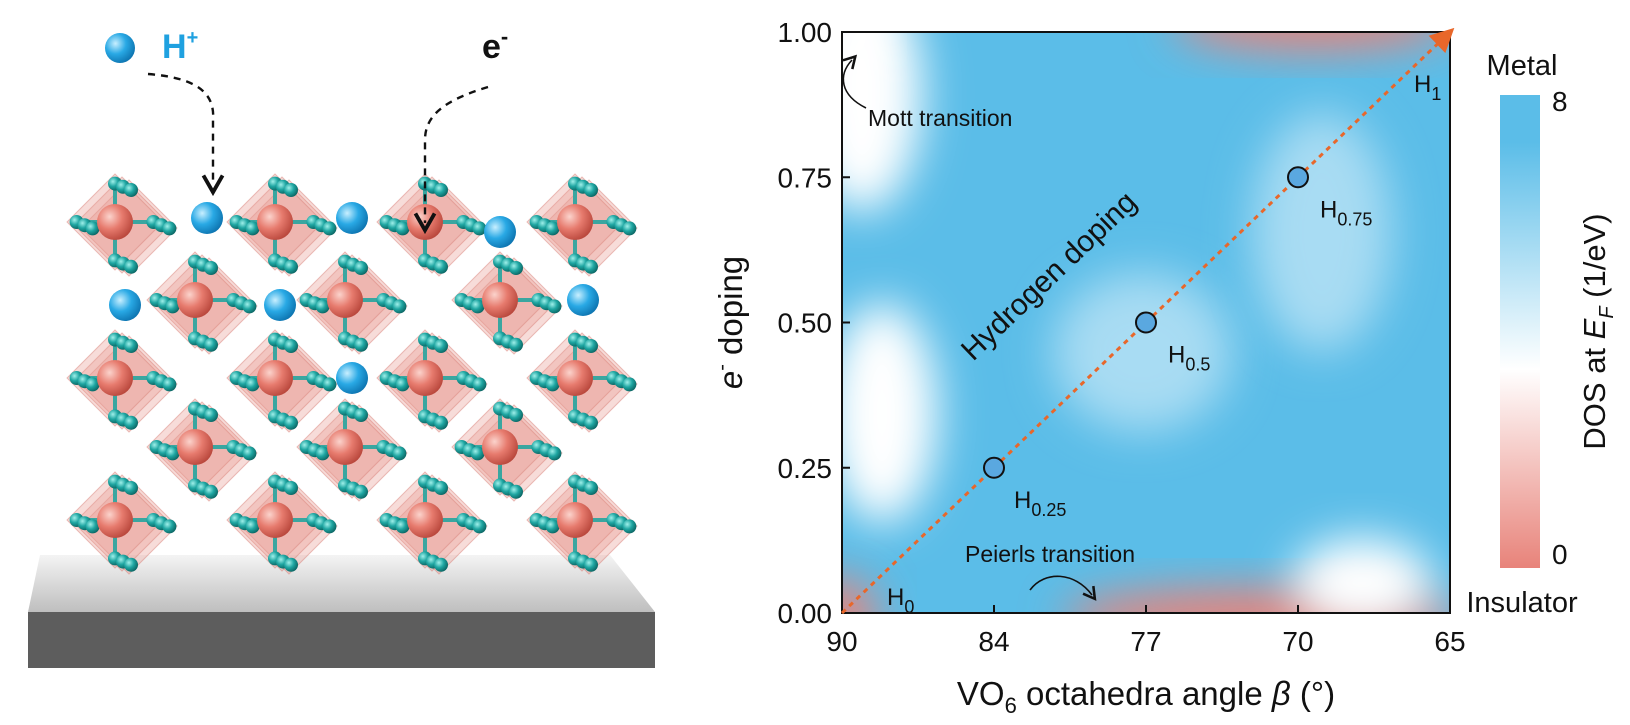 This screenshot has height=725, width=1630. I want to click on colorbar-label-part: E, so click(1594, 328).